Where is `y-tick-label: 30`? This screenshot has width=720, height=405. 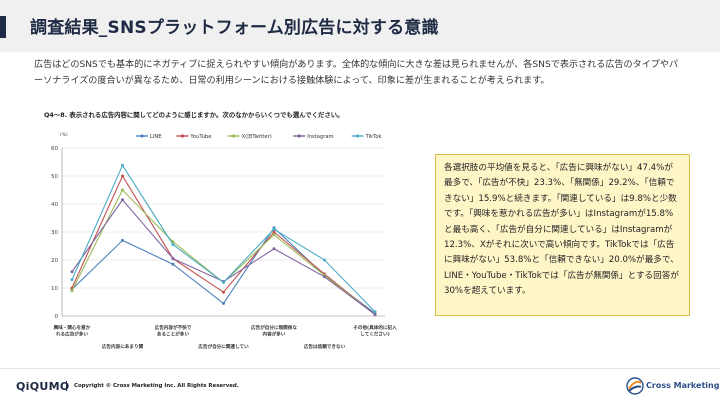 y-tick-label: 30 is located at coordinates (54, 233).